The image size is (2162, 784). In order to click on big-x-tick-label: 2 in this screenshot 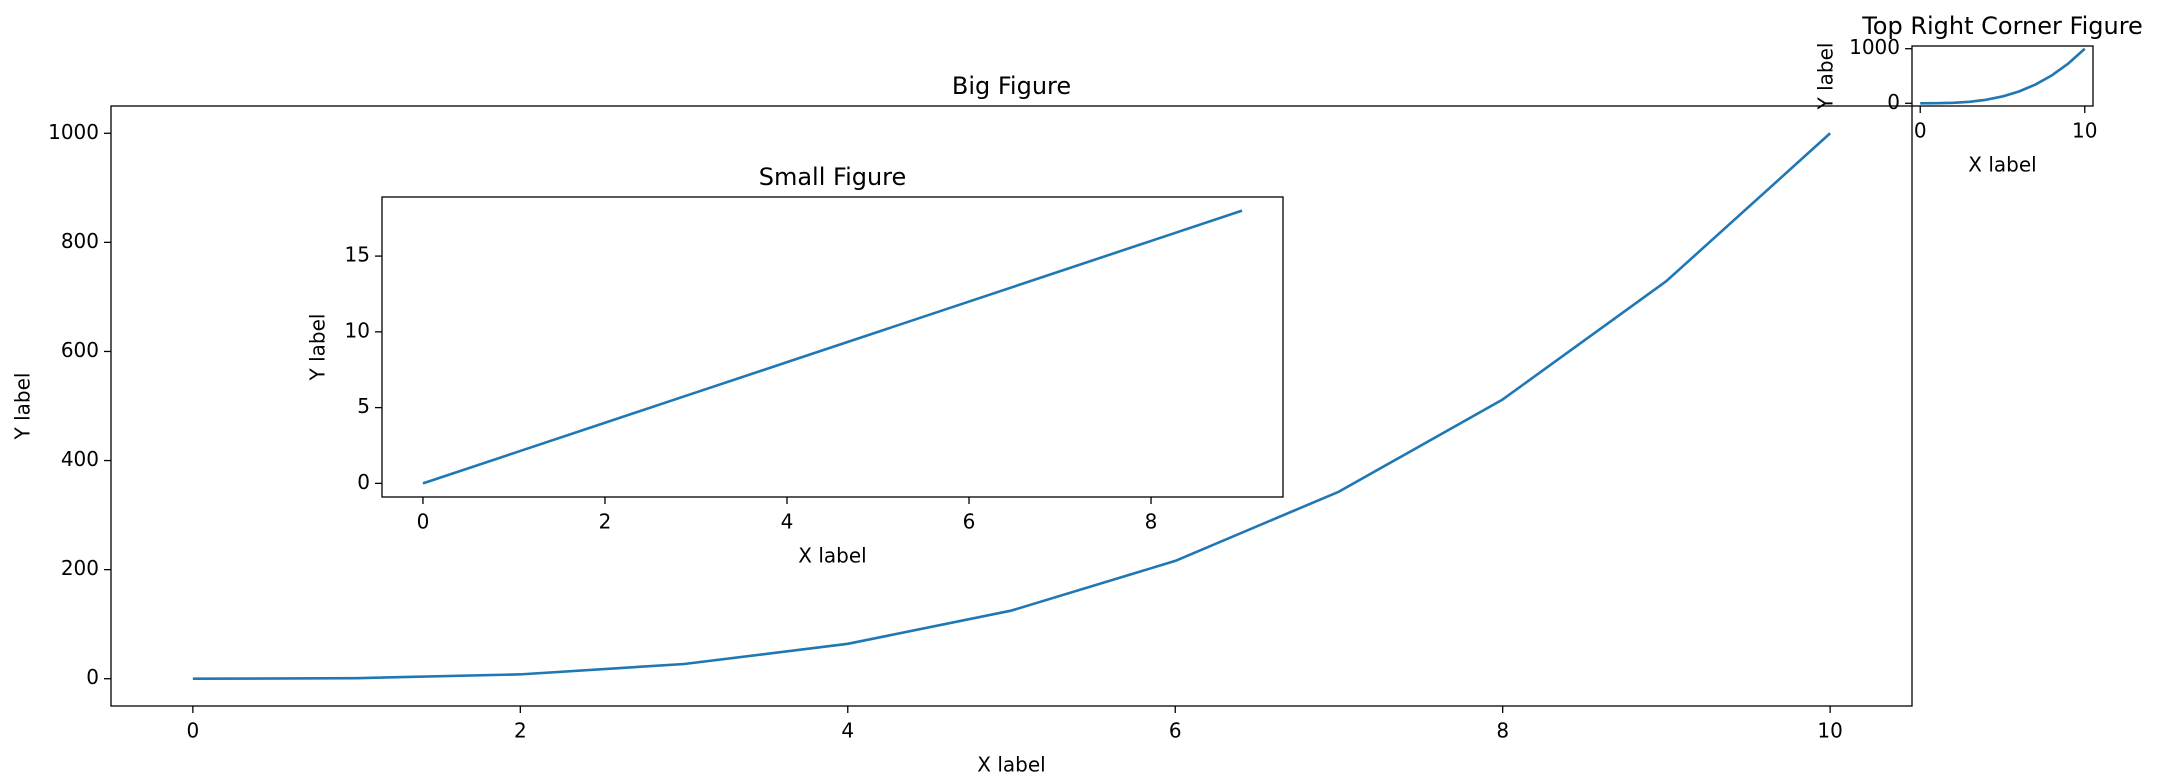, I will do `click(520, 731)`.